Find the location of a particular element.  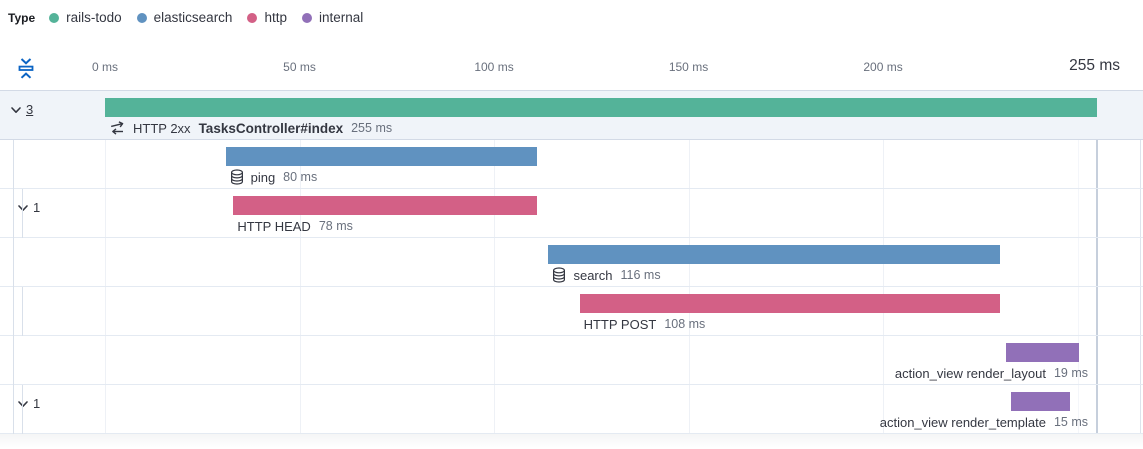

span-duration: 108 ms is located at coordinates (685, 324).